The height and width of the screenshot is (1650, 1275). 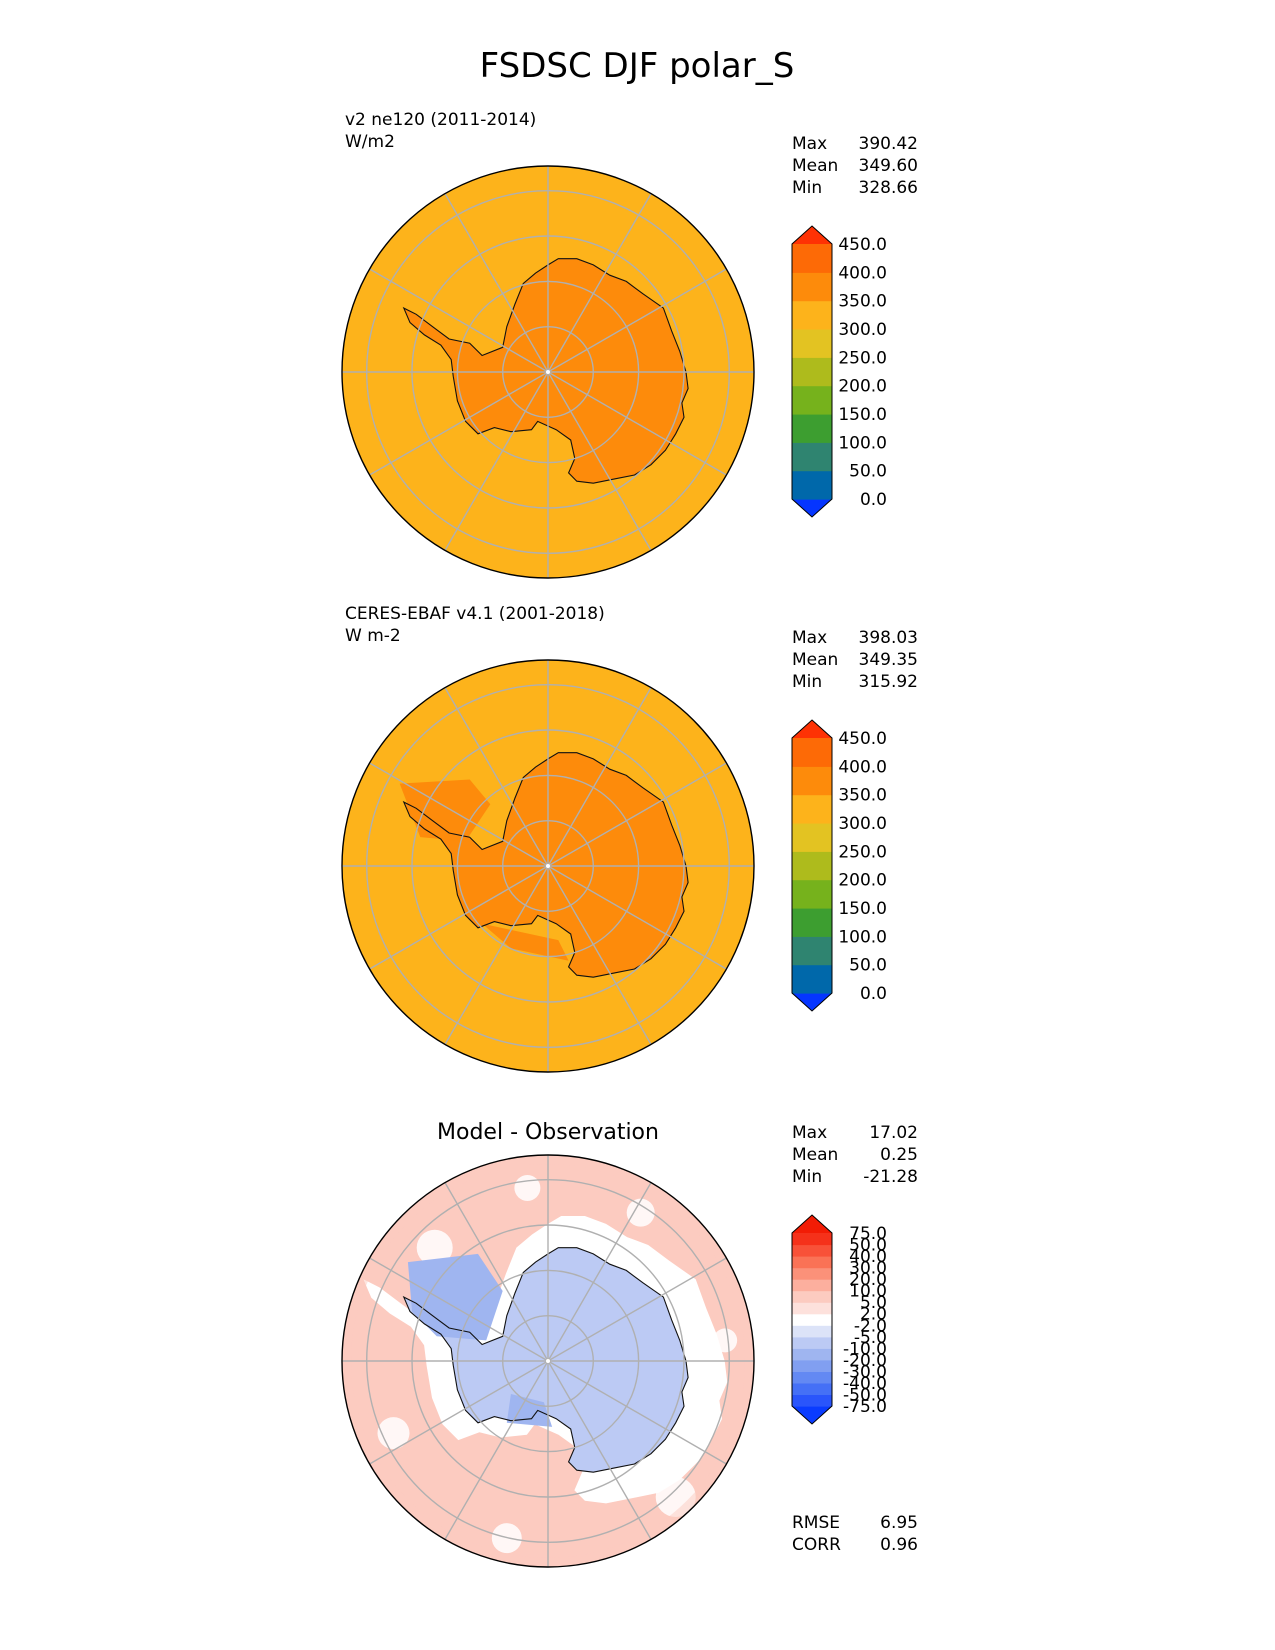 I want to click on stat-value: 0.96, so click(x=899, y=1545).